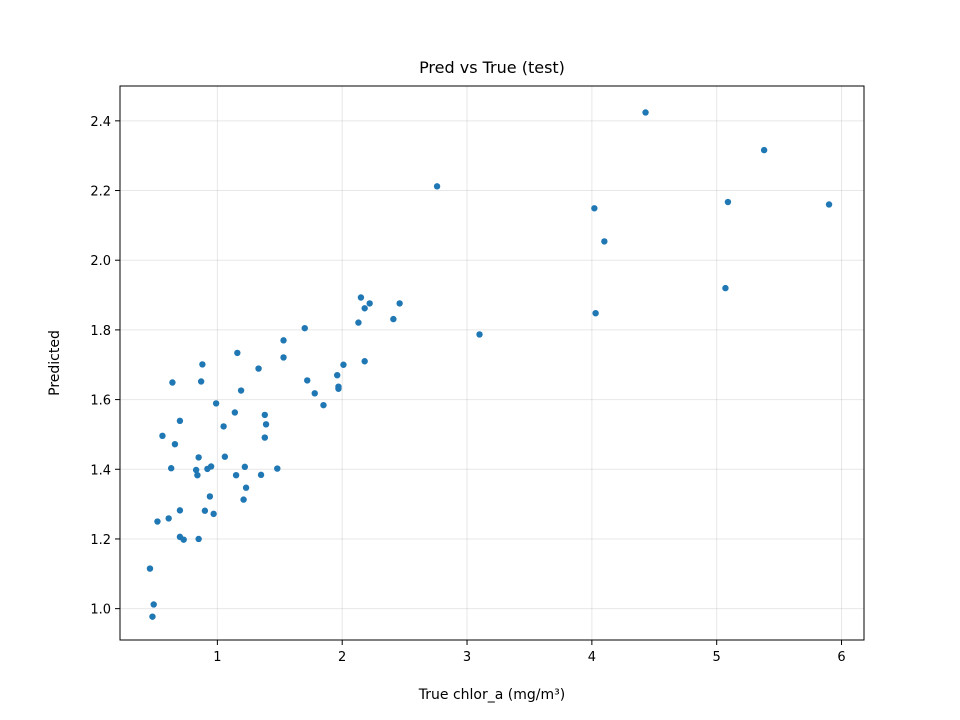  Describe the element at coordinates (55, 363) in the screenshot. I see `y-axis-label: Predicted` at that location.